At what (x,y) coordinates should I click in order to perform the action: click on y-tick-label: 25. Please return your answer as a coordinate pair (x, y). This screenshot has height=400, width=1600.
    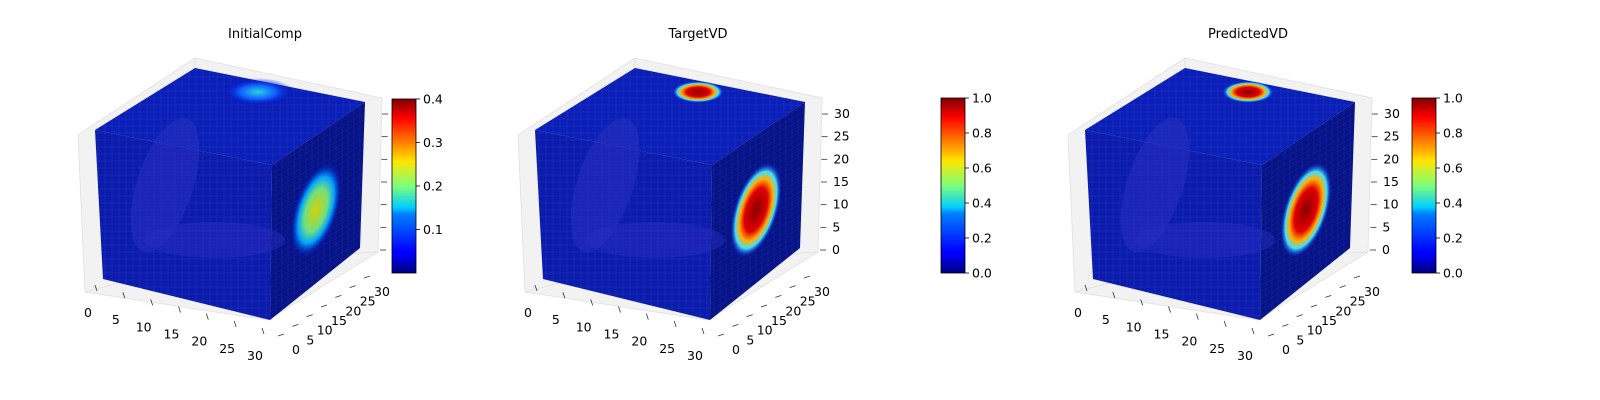
    Looking at the image, I should click on (808, 301).